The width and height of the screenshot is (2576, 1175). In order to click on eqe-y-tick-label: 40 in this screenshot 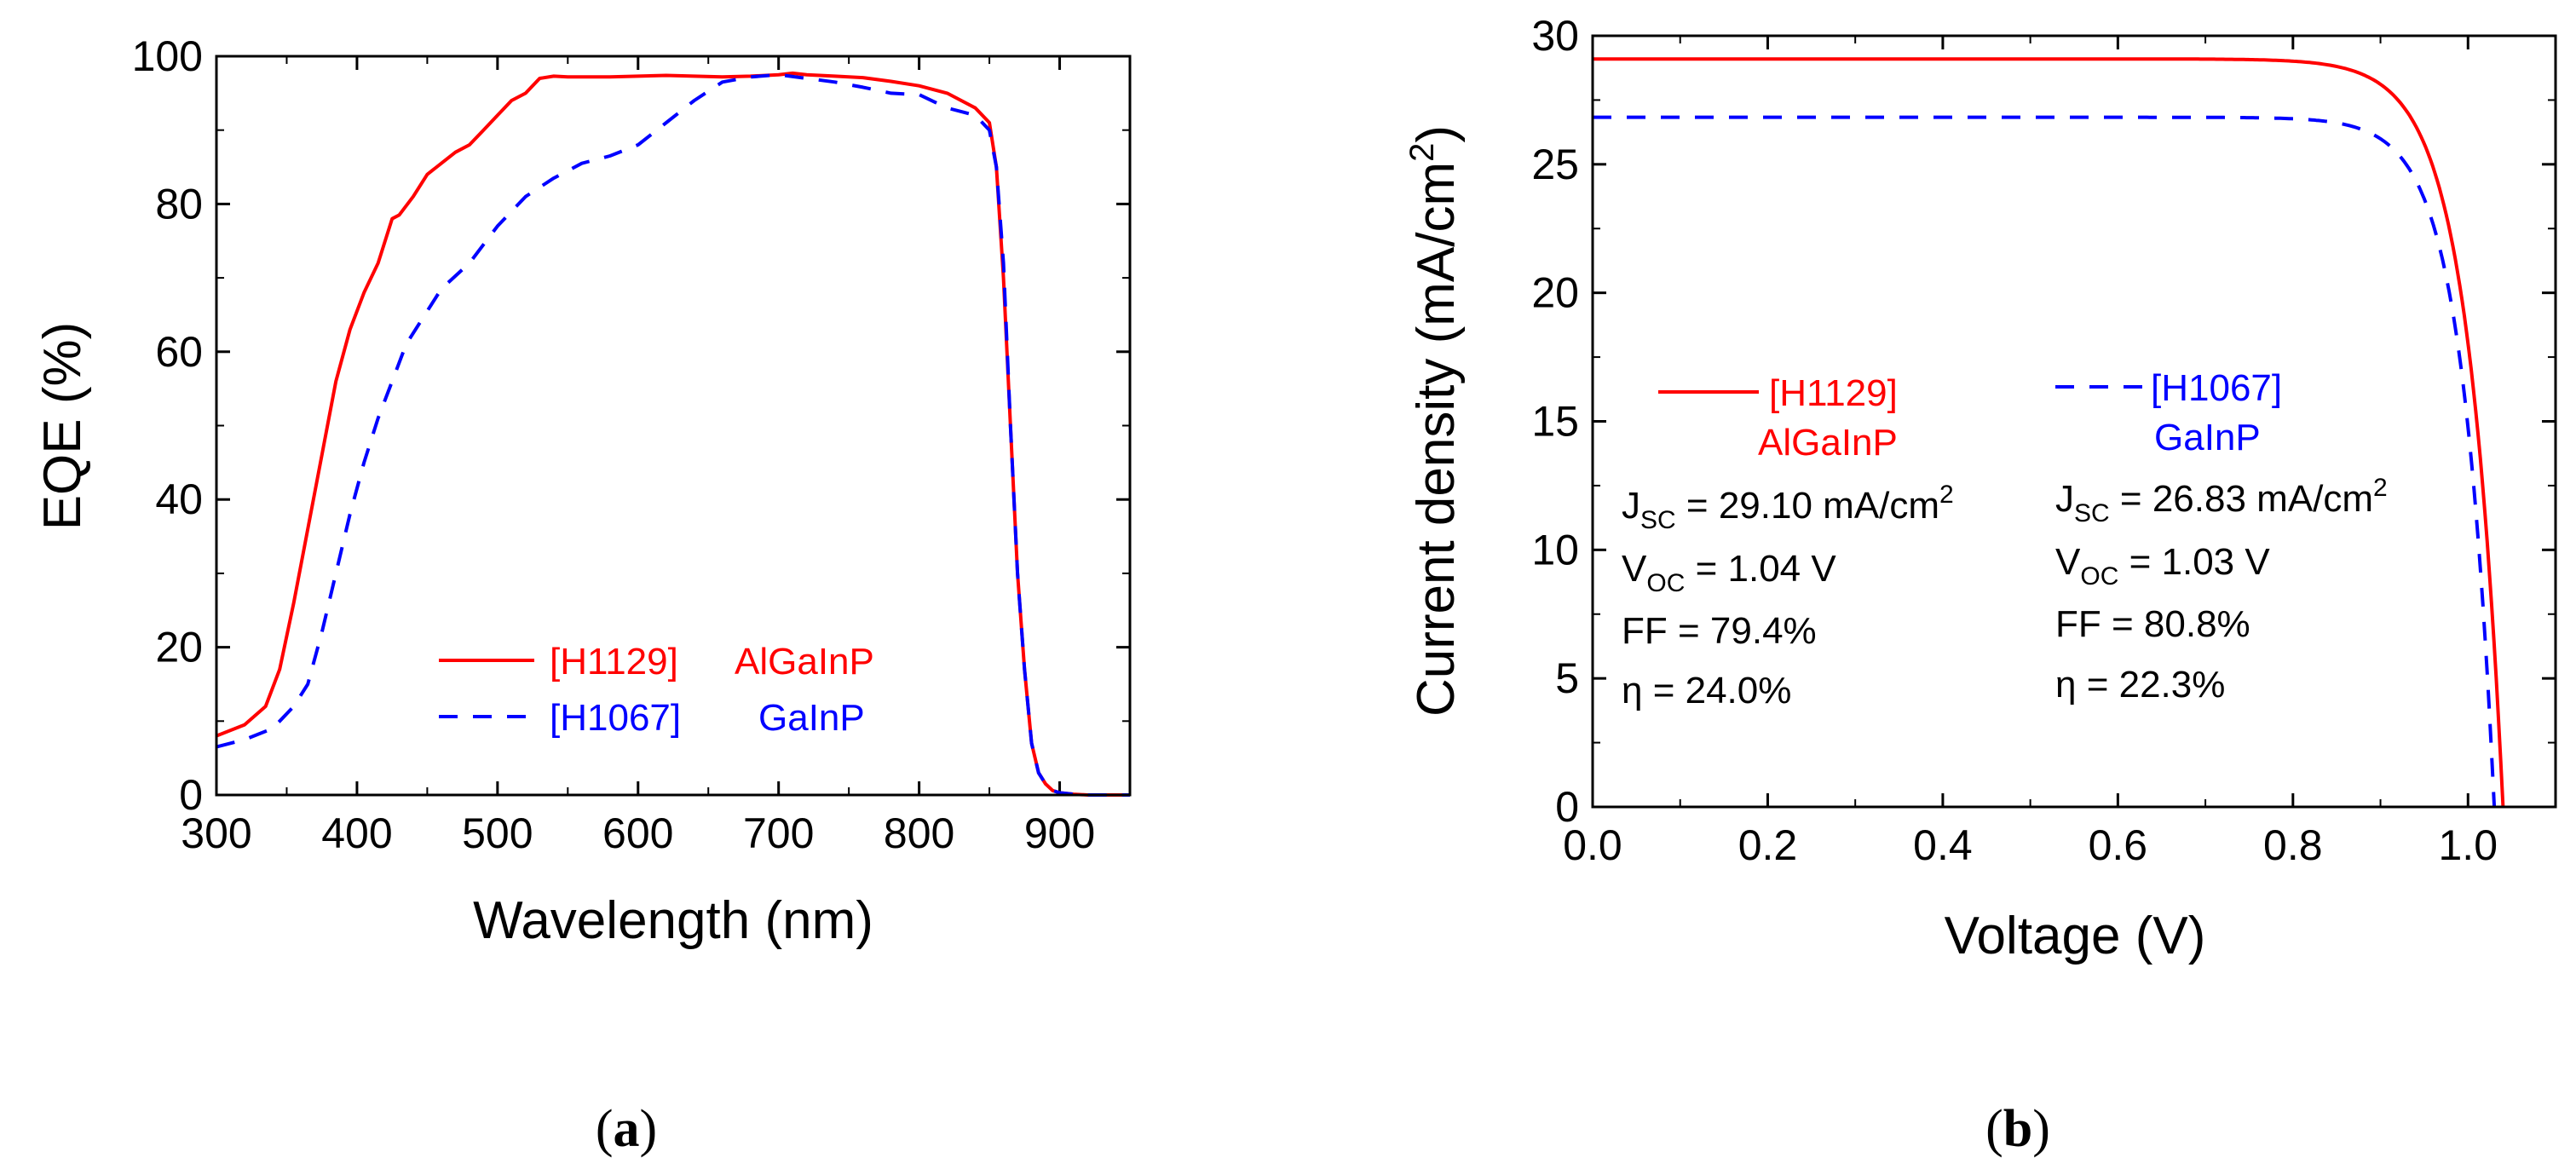, I will do `click(179, 499)`.